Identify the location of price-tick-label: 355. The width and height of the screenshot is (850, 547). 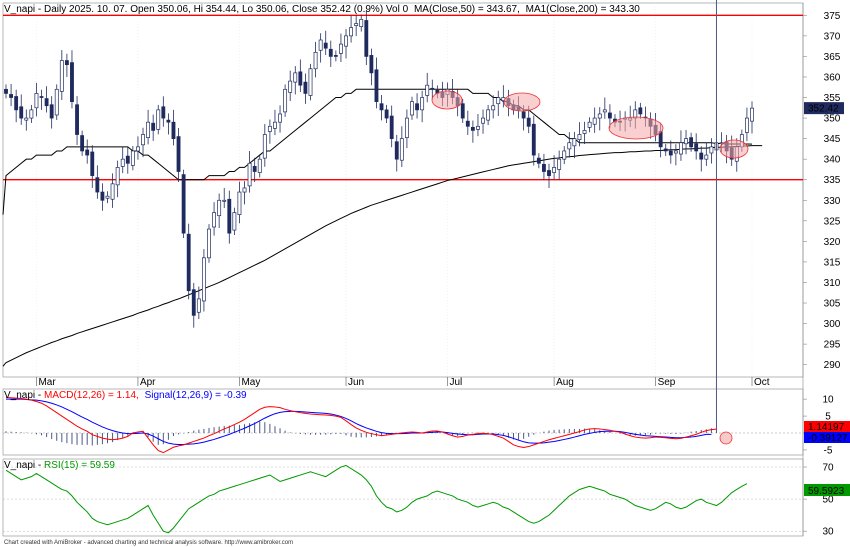
(832, 98).